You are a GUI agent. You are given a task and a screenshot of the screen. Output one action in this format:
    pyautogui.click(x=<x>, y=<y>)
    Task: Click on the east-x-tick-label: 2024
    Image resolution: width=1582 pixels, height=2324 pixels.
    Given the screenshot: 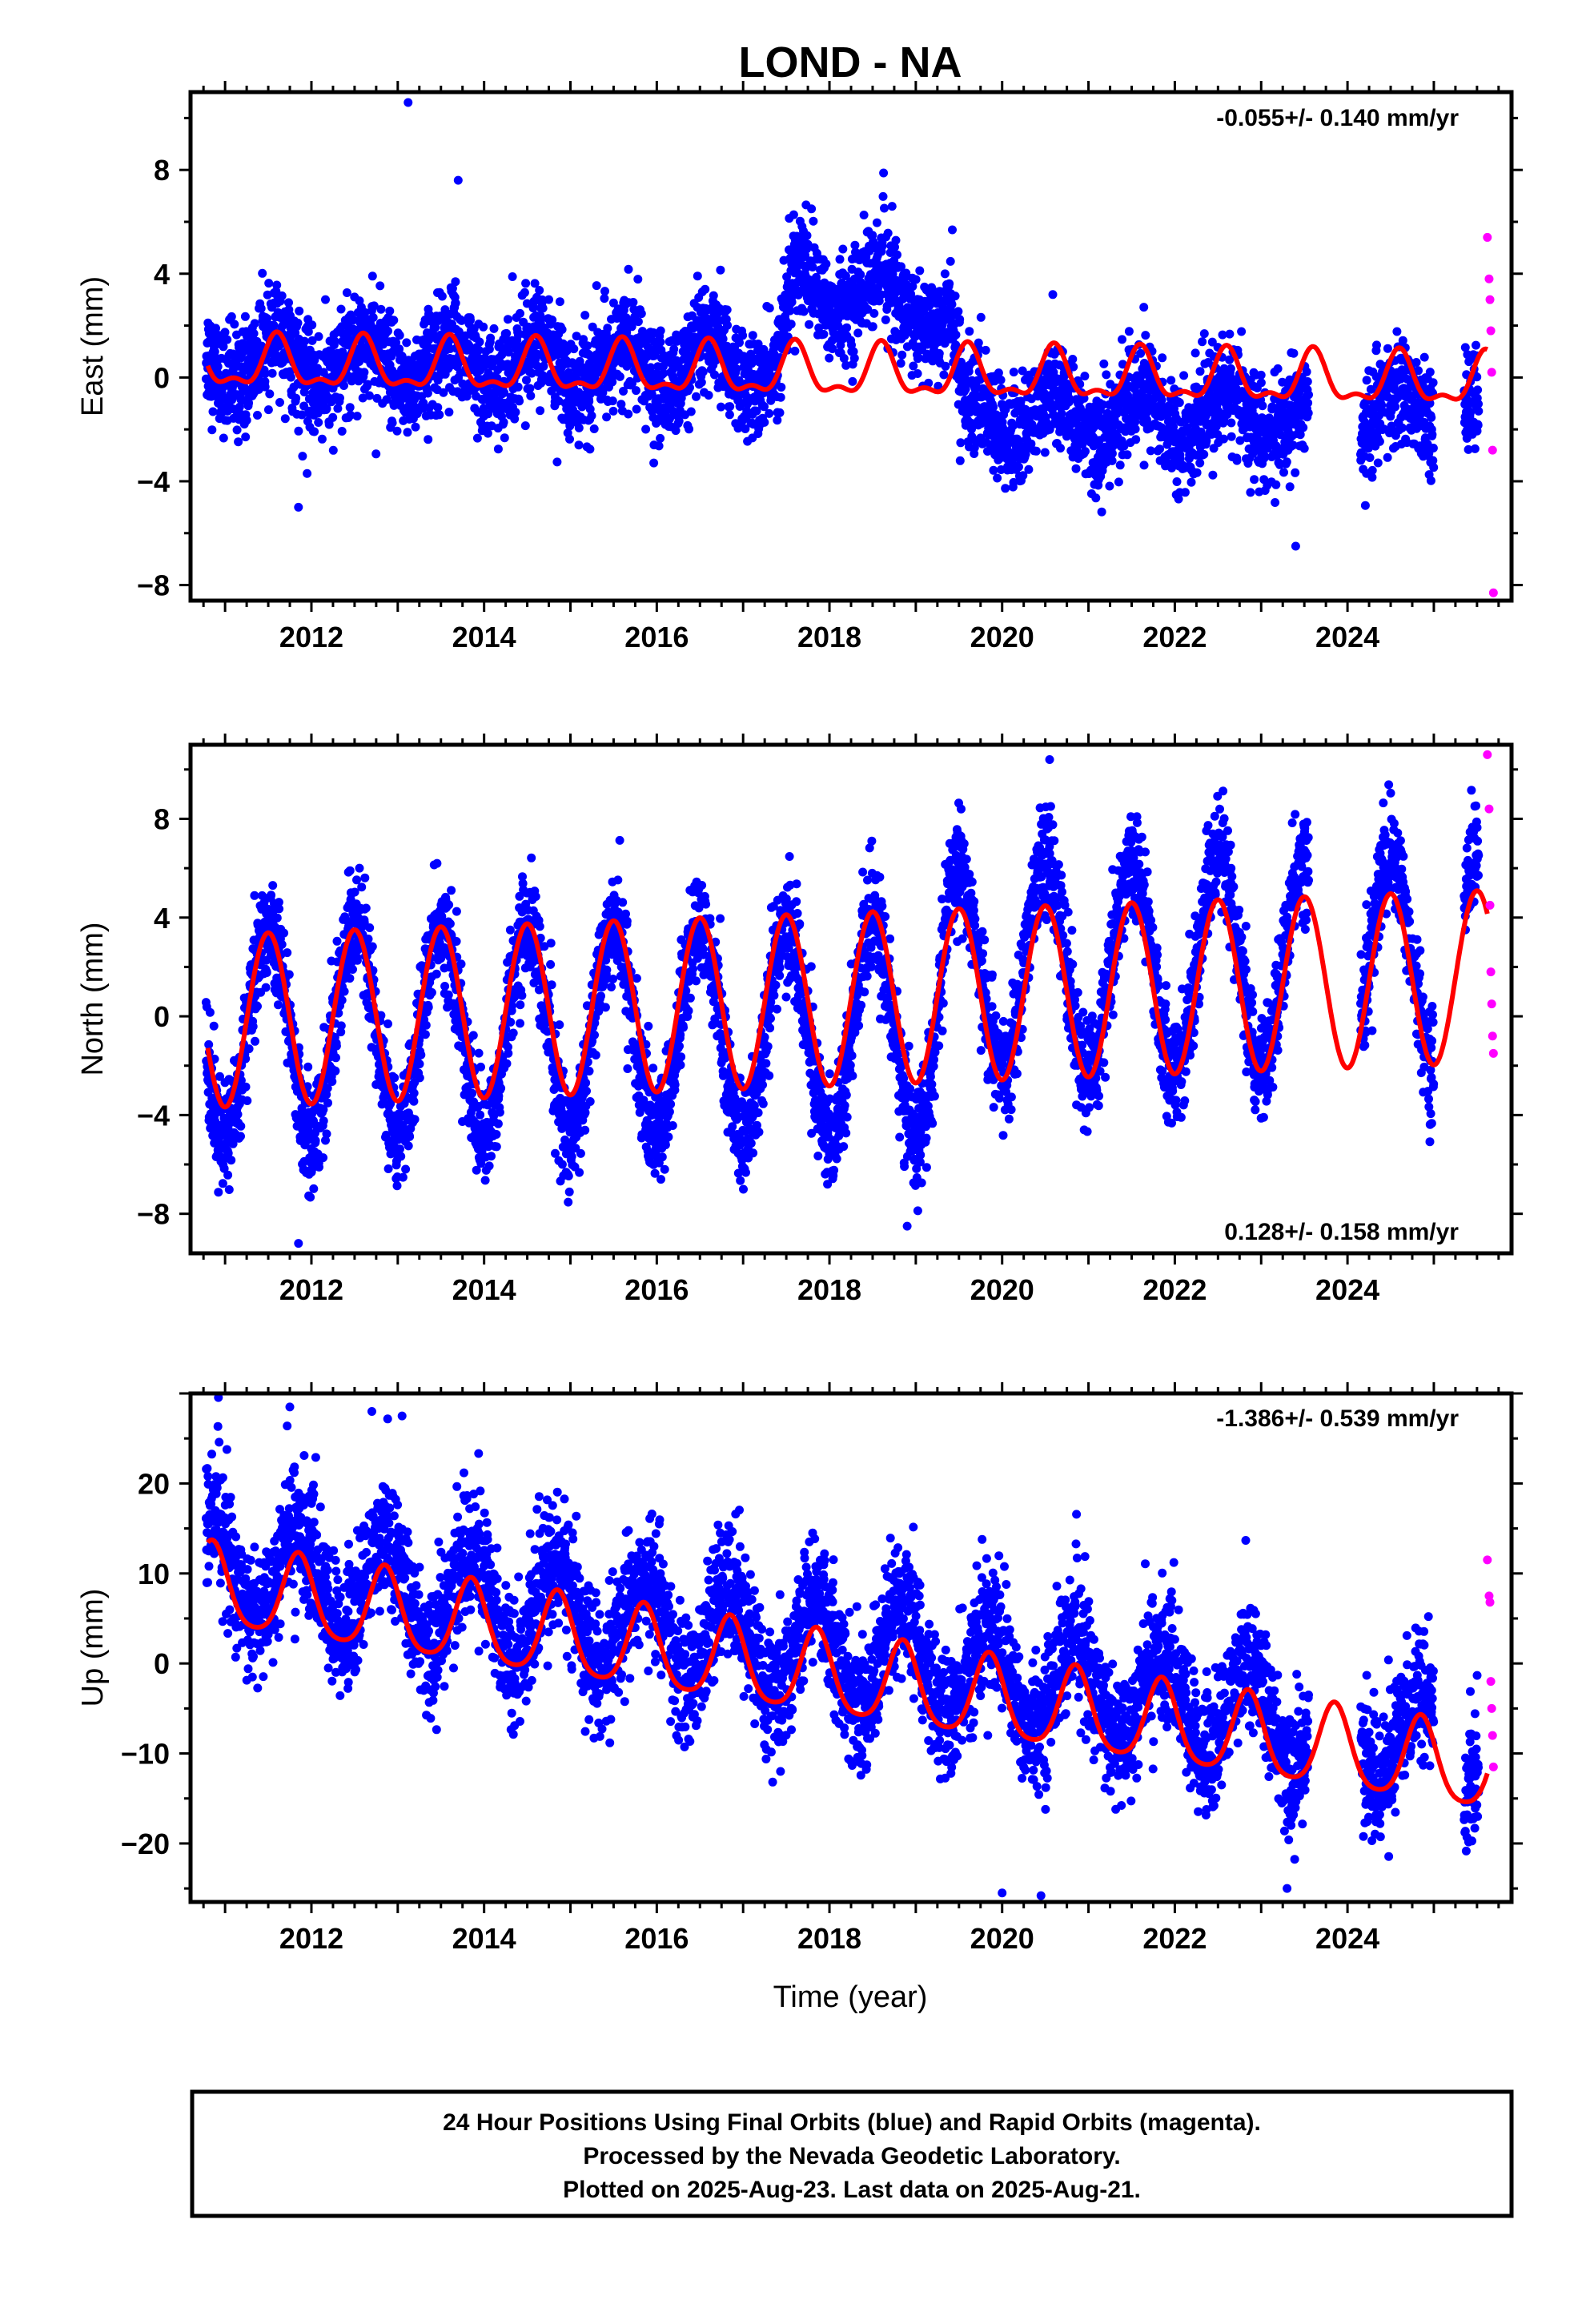 What is the action you would take?
    pyautogui.click(x=1347, y=637)
    